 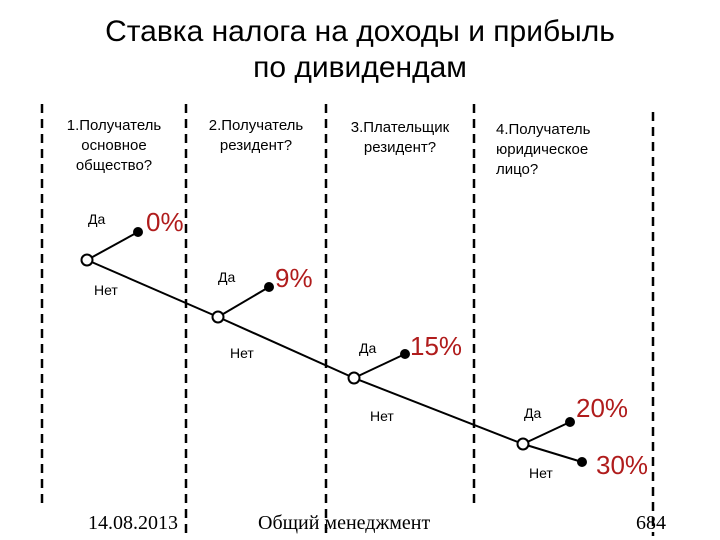 I want to click on rate-30-percent: 30%, so click(x=622, y=465).